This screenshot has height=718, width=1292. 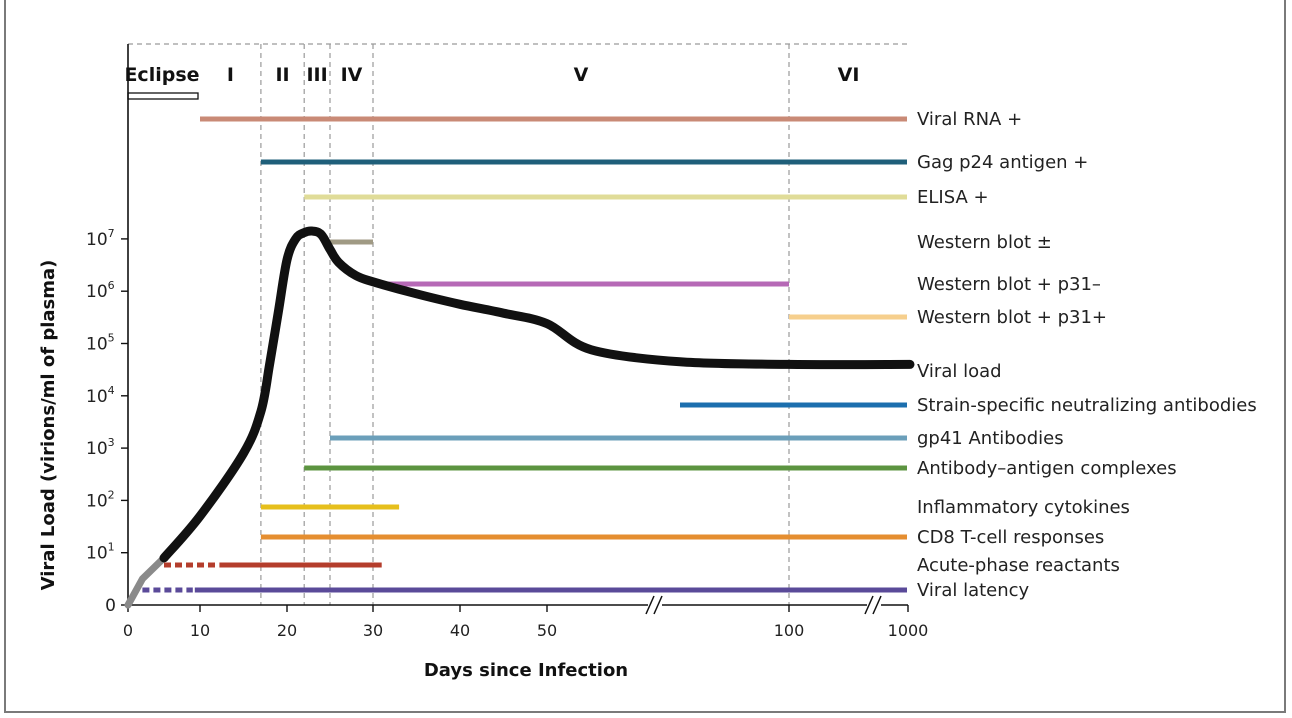 I want to click on stage-label-v: V, so click(x=581, y=75).